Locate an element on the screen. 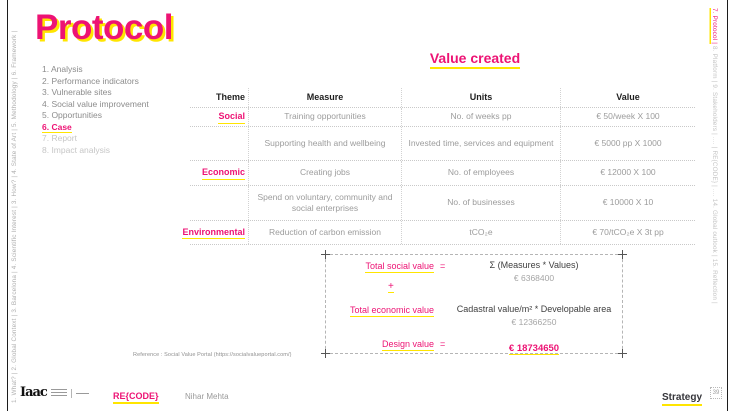  social-value-formula: Σ (Measures * Values) is located at coordinates (534, 265).